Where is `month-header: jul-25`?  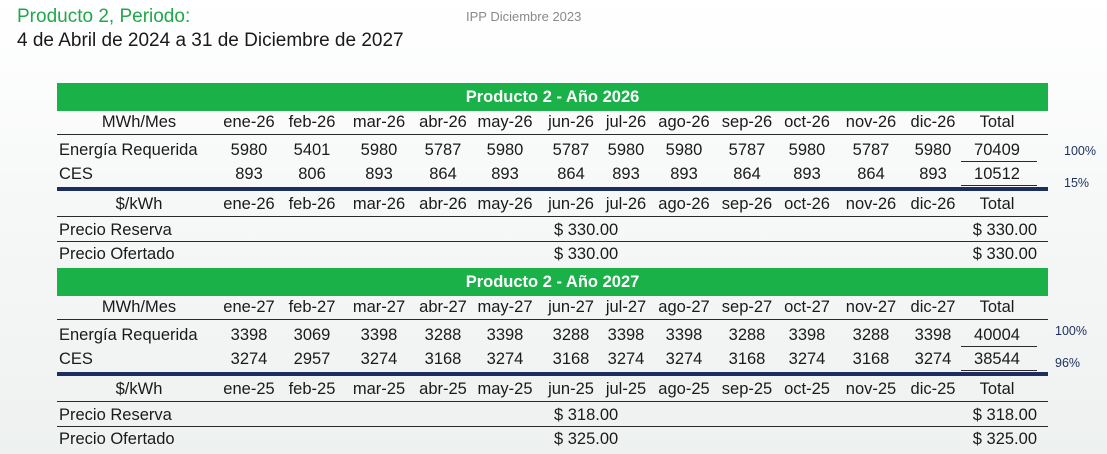 month-header: jul-25 is located at coordinates (626, 389).